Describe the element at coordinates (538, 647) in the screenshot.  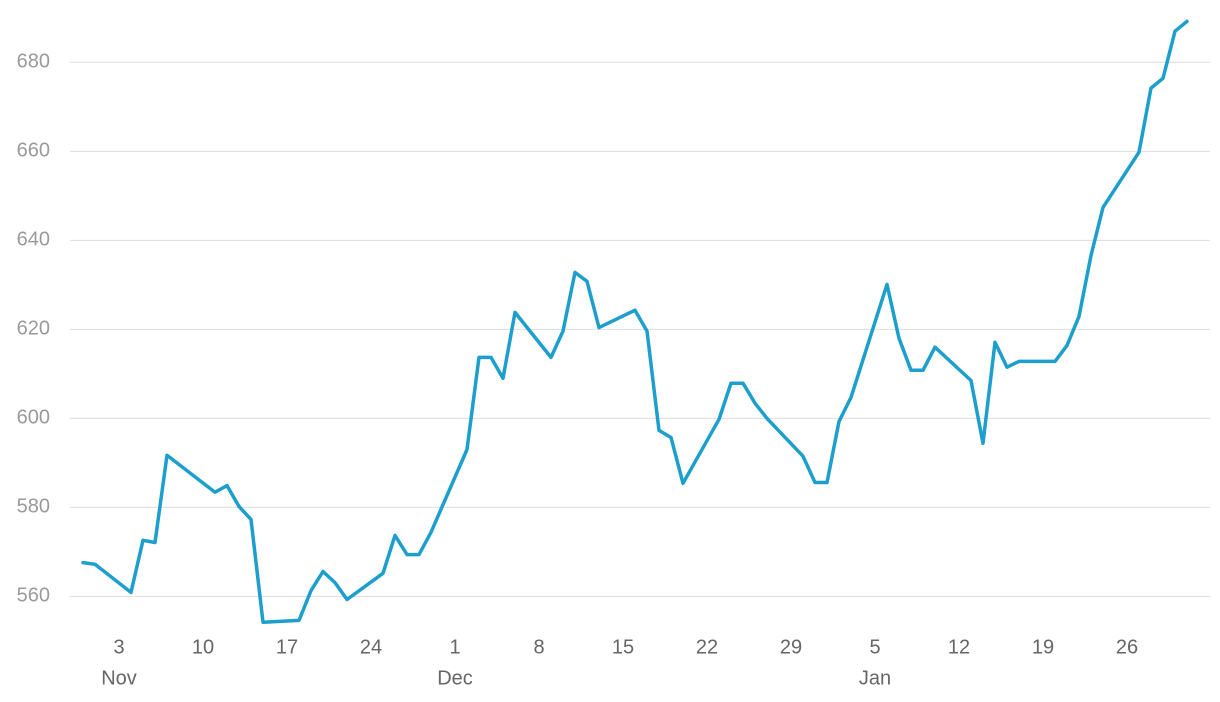
I see `x-tick-label: 8` at that location.